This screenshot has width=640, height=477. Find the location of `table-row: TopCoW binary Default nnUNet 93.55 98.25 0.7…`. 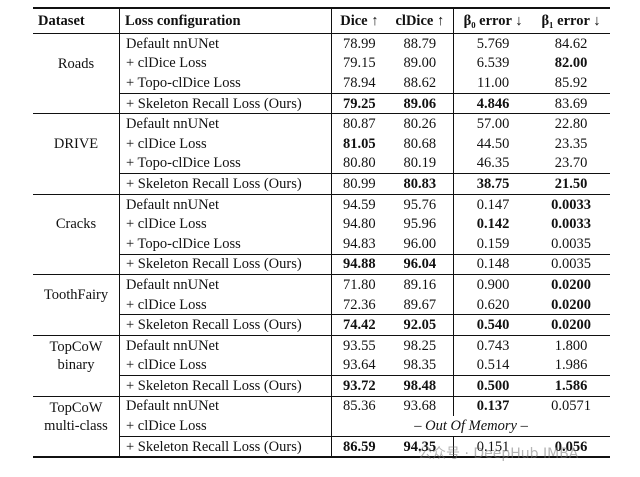

table-row: TopCoW binary Default nnUNet 93.55 98.25 0.7… is located at coordinates (321, 355).